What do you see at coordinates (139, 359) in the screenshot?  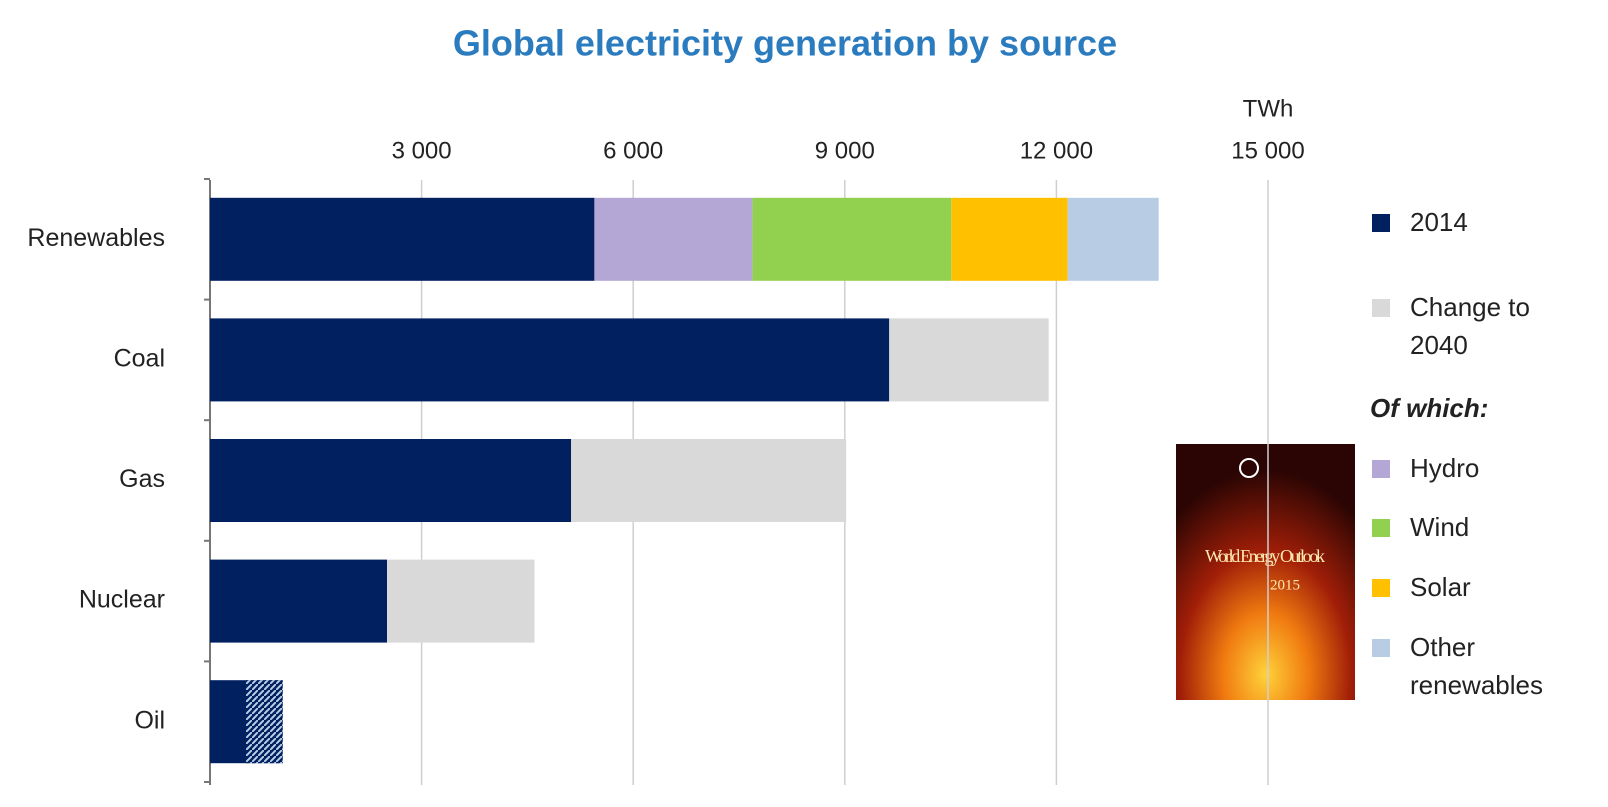 I see `y-tick-label: Coal` at bounding box center [139, 359].